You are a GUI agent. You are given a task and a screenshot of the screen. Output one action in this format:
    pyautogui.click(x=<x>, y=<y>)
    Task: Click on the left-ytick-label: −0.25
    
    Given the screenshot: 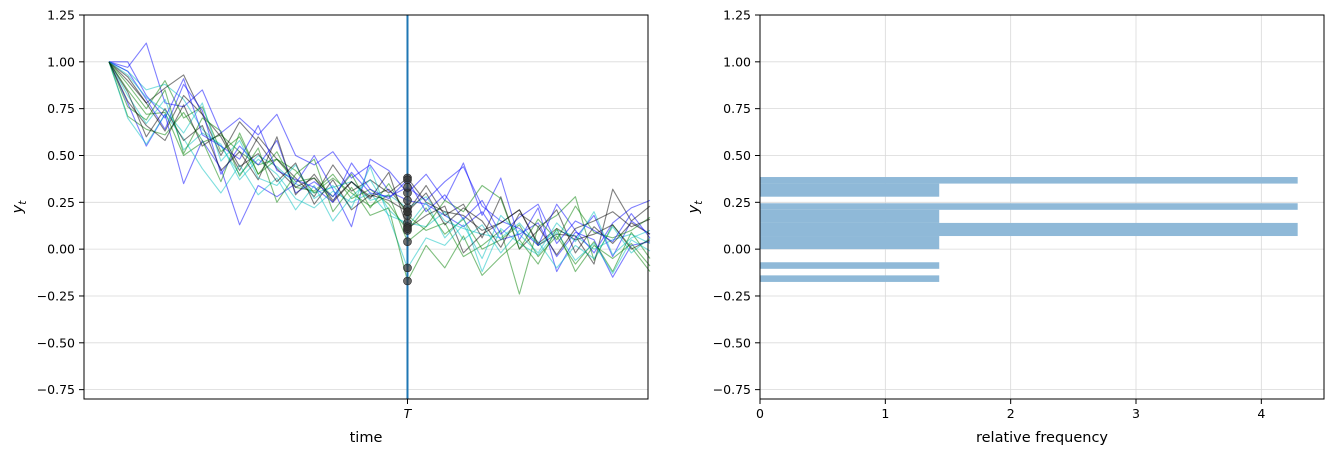 What is the action you would take?
    pyautogui.click(x=56, y=295)
    